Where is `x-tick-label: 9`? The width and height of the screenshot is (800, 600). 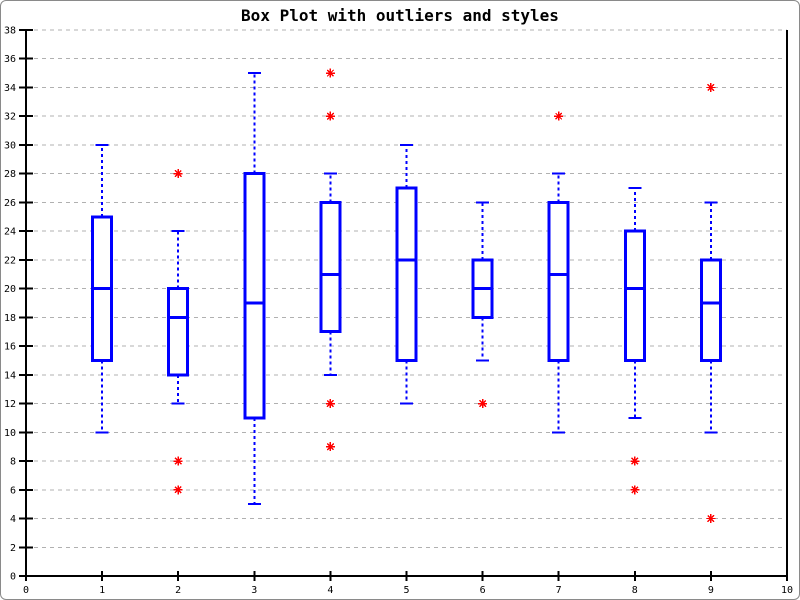 x-tick-label: 9 is located at coordinates (711, 590).